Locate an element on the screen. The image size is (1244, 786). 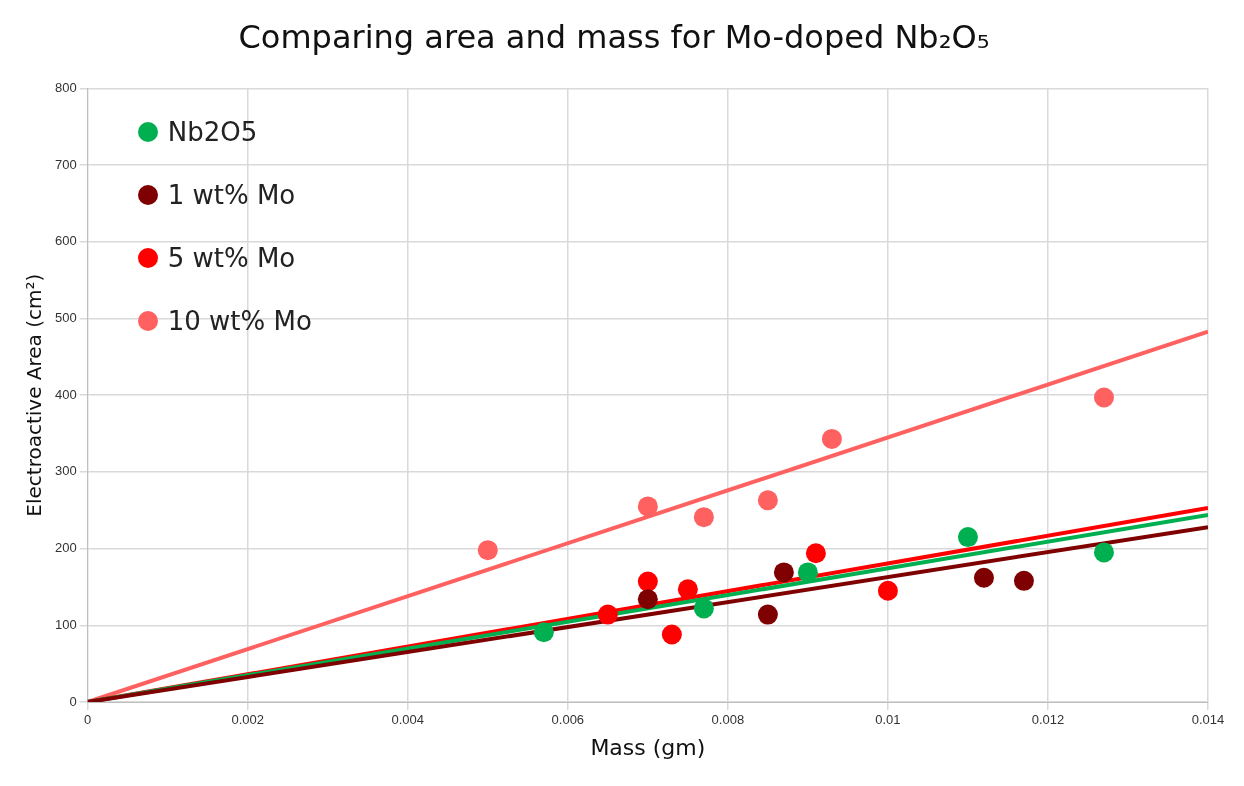
y-tick-label: 200 is located at coordinates (65, 548).